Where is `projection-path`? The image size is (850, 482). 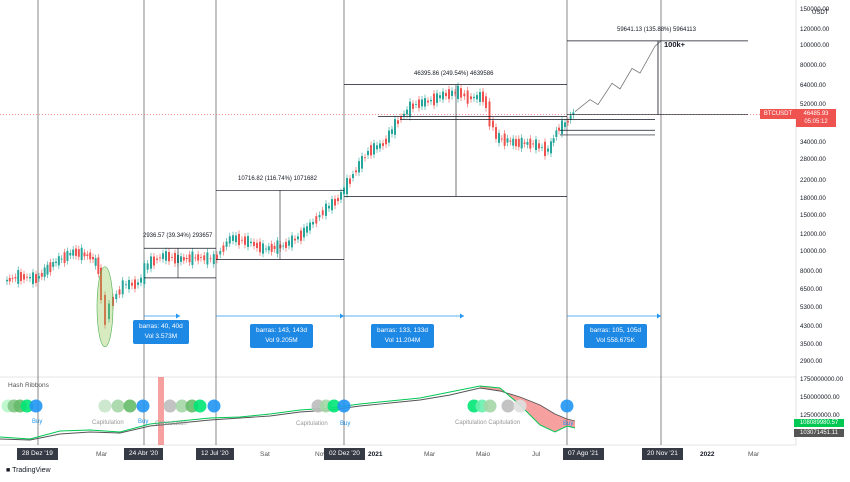 projection-path is located at coordinates (618, 76).